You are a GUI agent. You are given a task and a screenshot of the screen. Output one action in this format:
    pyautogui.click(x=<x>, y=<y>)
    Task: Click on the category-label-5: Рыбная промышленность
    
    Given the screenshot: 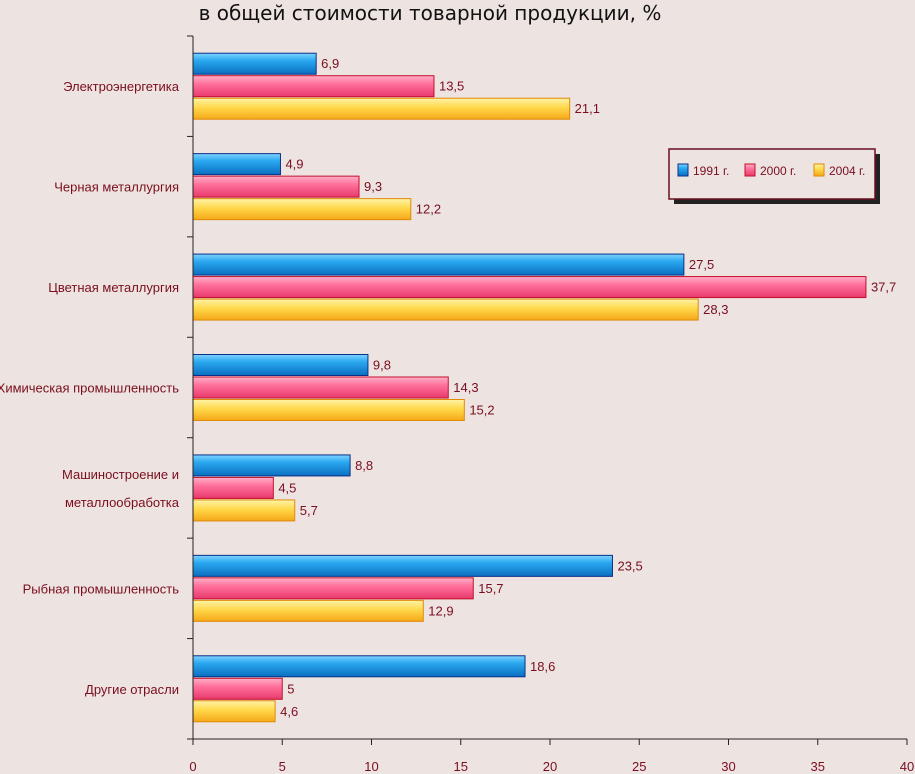 What is the action you would take?
    pyautogui.click(x=101, y=588)
    